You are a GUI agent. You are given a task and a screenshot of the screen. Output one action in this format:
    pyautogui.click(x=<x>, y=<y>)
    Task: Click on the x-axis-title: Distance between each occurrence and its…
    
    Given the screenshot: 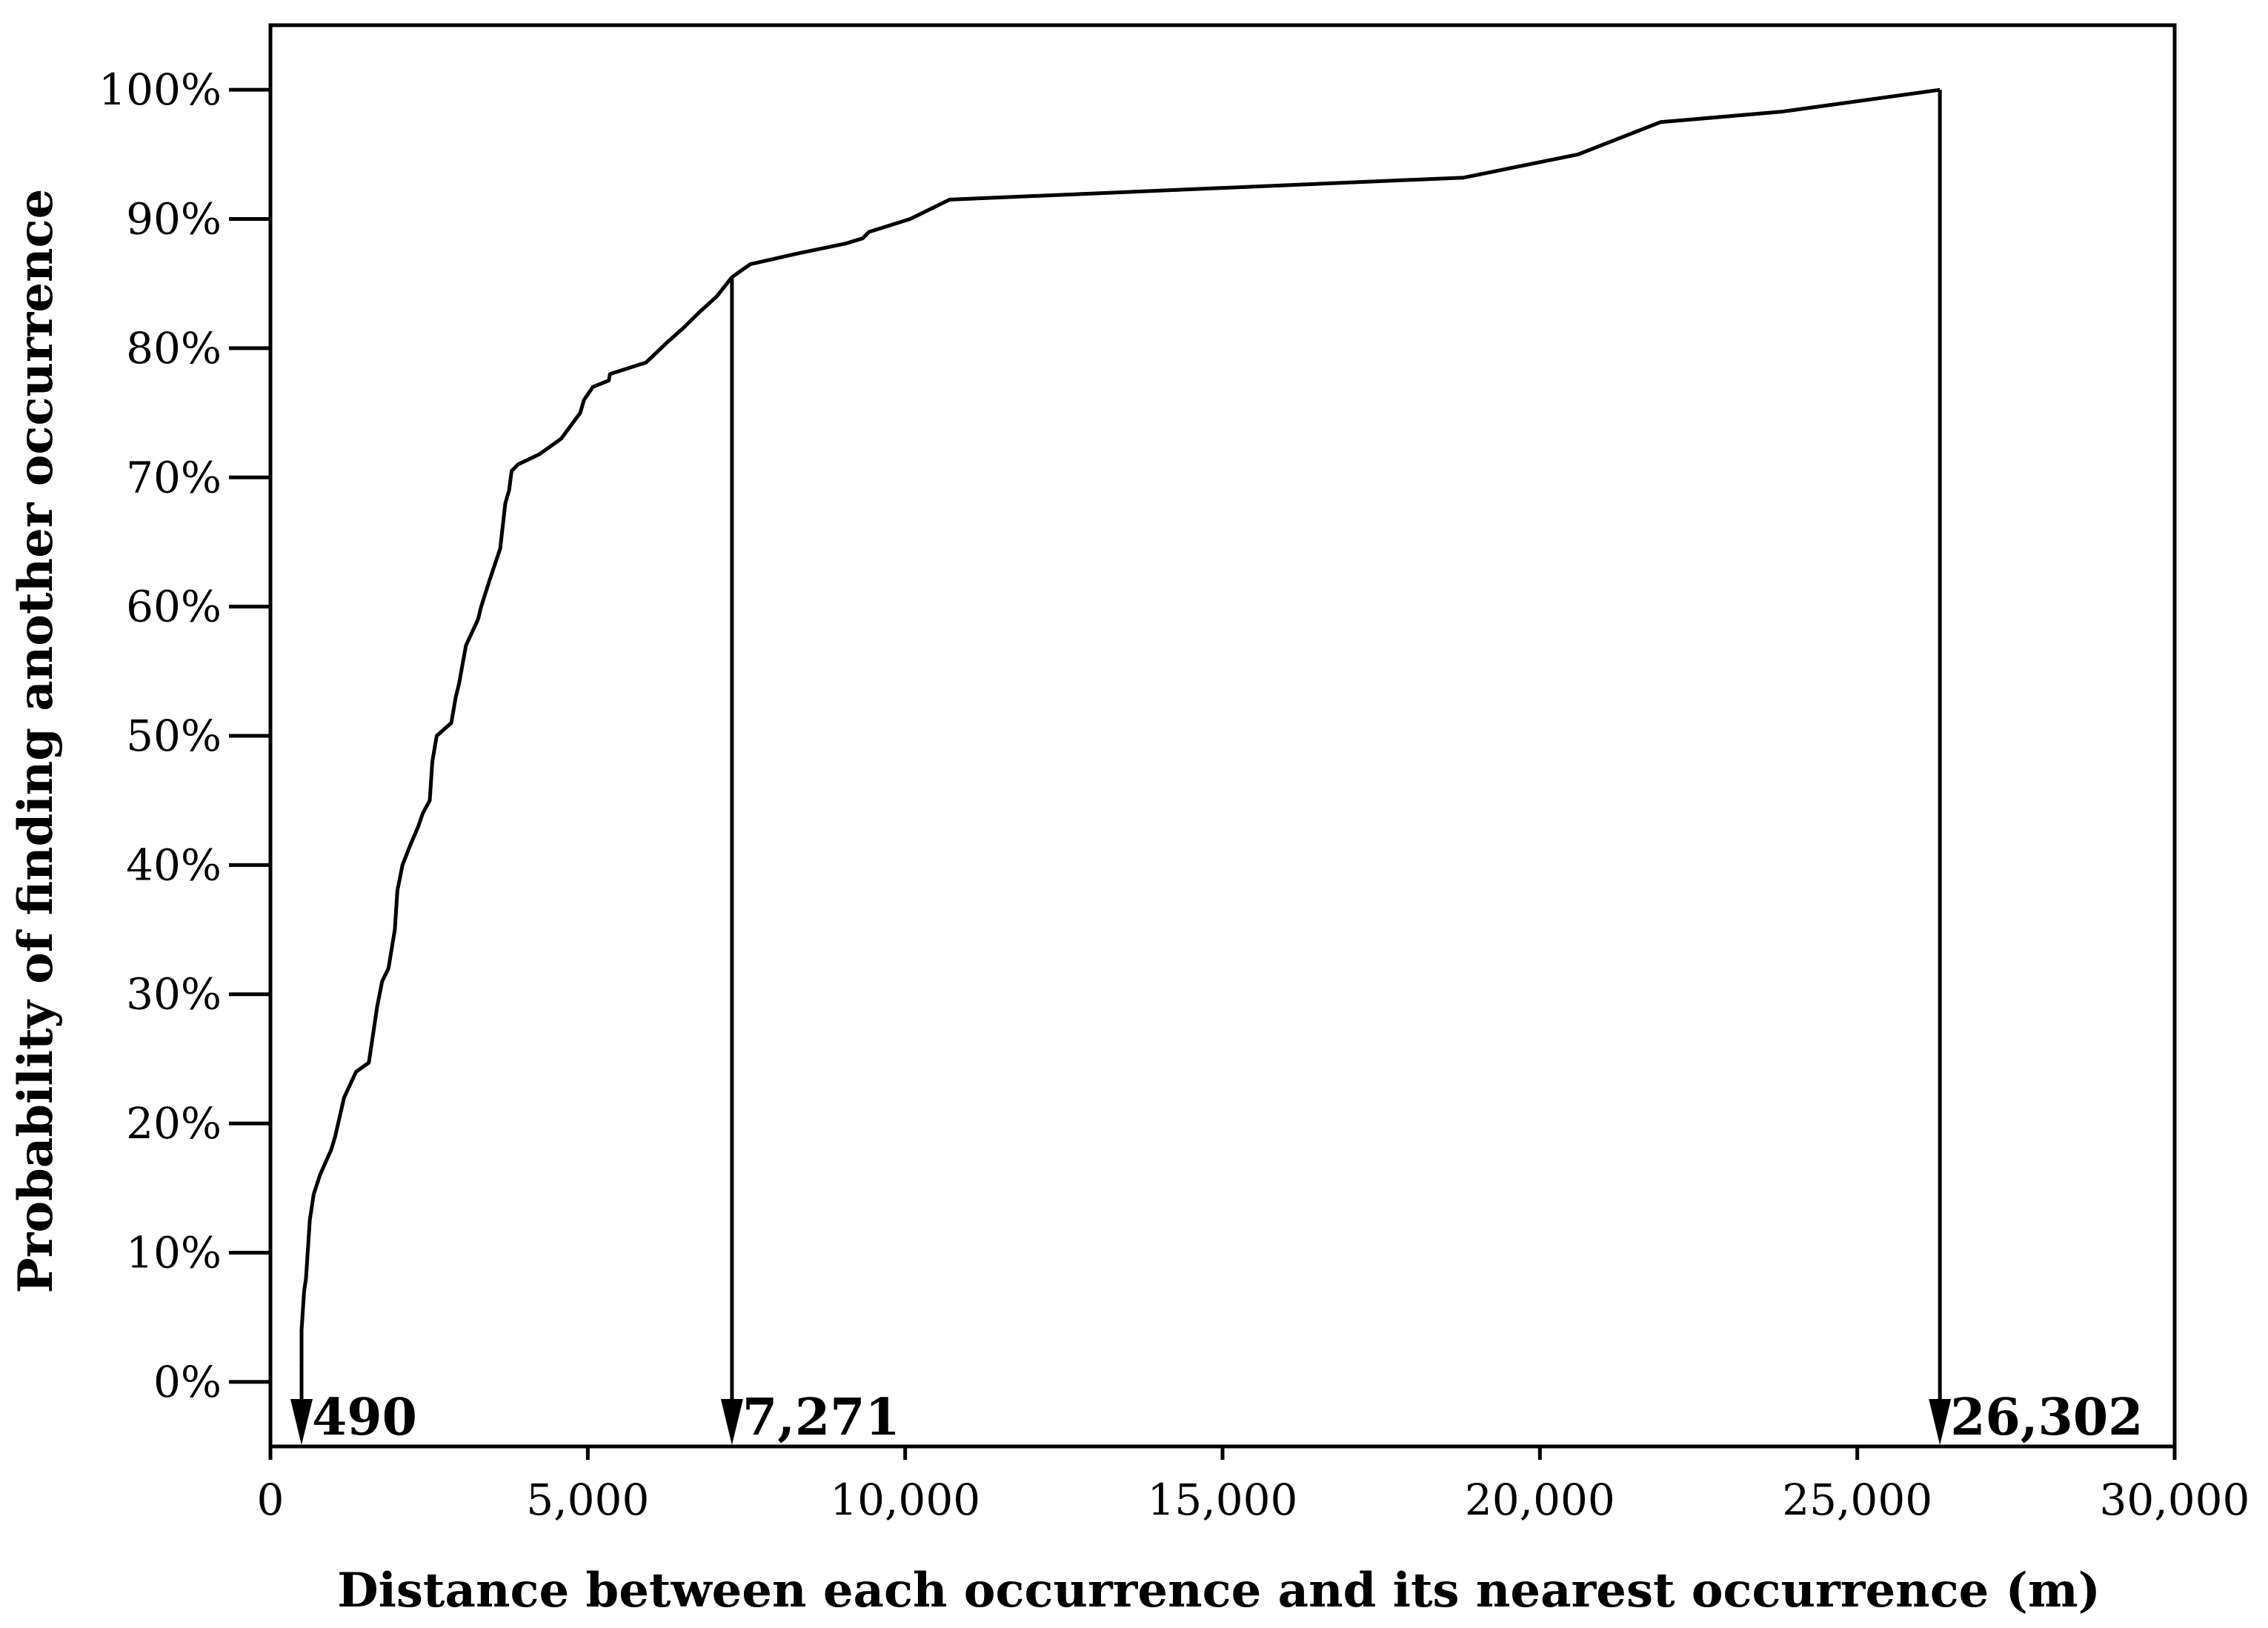 What is the action you would take?
    pyautogui.click(x=1219, y=1590)
    